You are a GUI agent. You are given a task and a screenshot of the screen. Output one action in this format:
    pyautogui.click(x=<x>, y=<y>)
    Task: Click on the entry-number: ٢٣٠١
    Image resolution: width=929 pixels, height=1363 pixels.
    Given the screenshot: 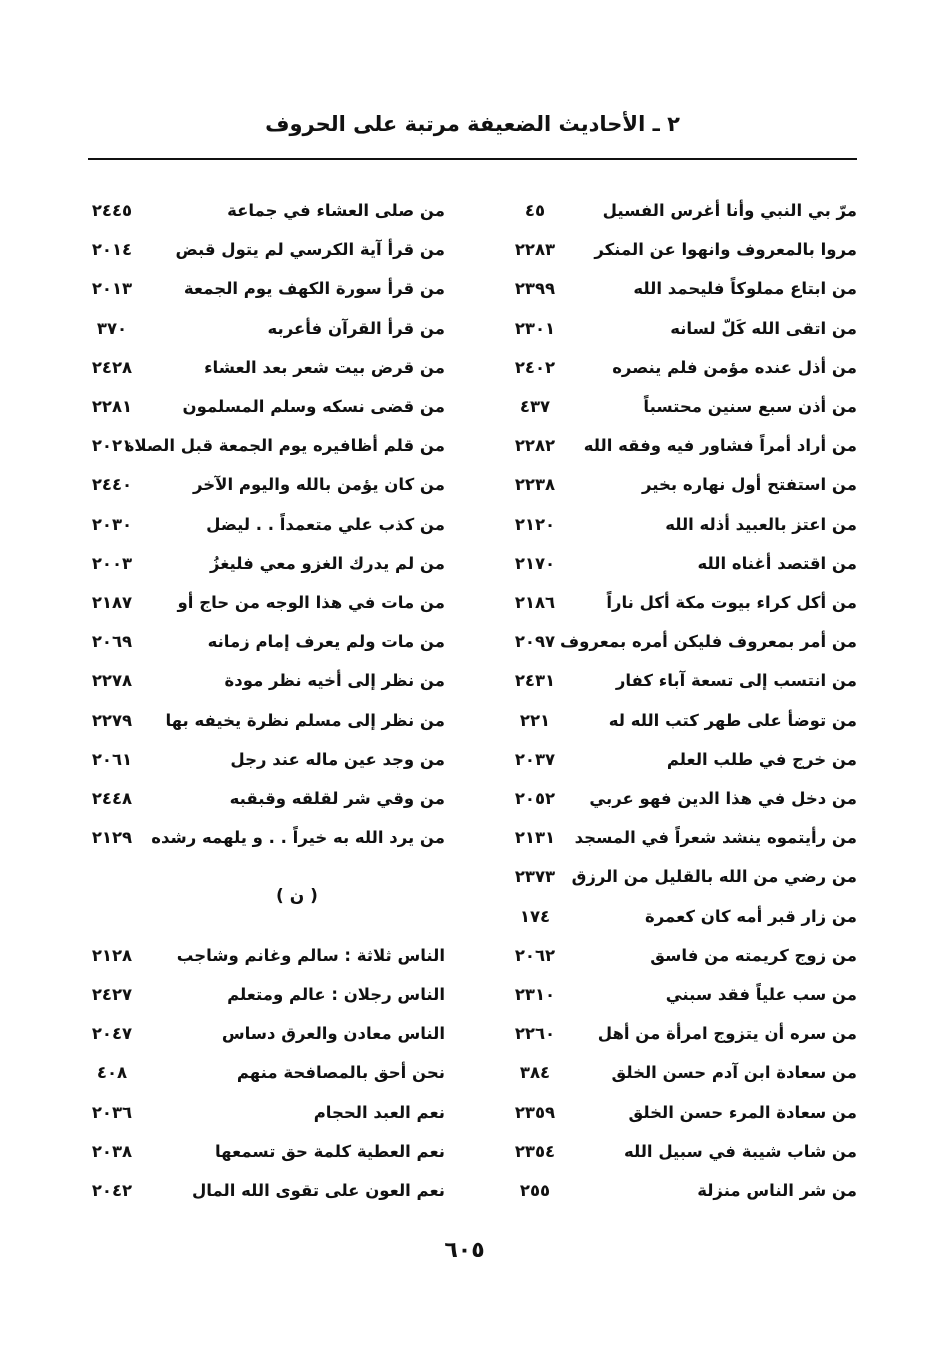 What is the action you would take?
    pyautogui.click(x=535, y=328)
    